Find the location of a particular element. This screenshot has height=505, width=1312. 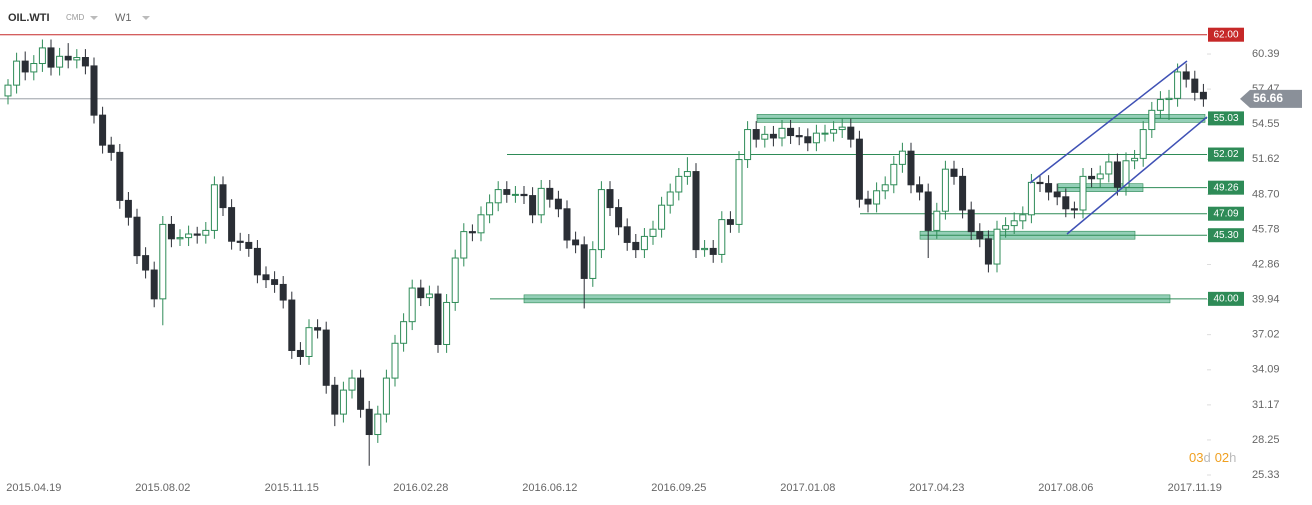

countdown-days: 03 is located at coordinates (1196, 457).